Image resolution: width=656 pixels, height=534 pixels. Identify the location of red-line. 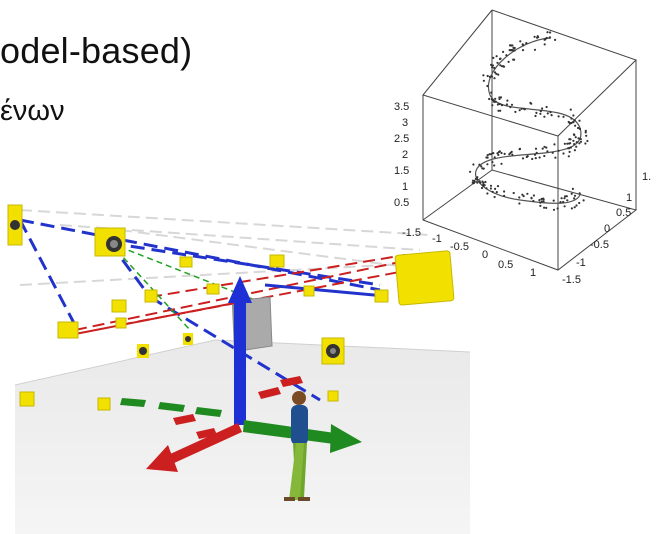
(160, 317).